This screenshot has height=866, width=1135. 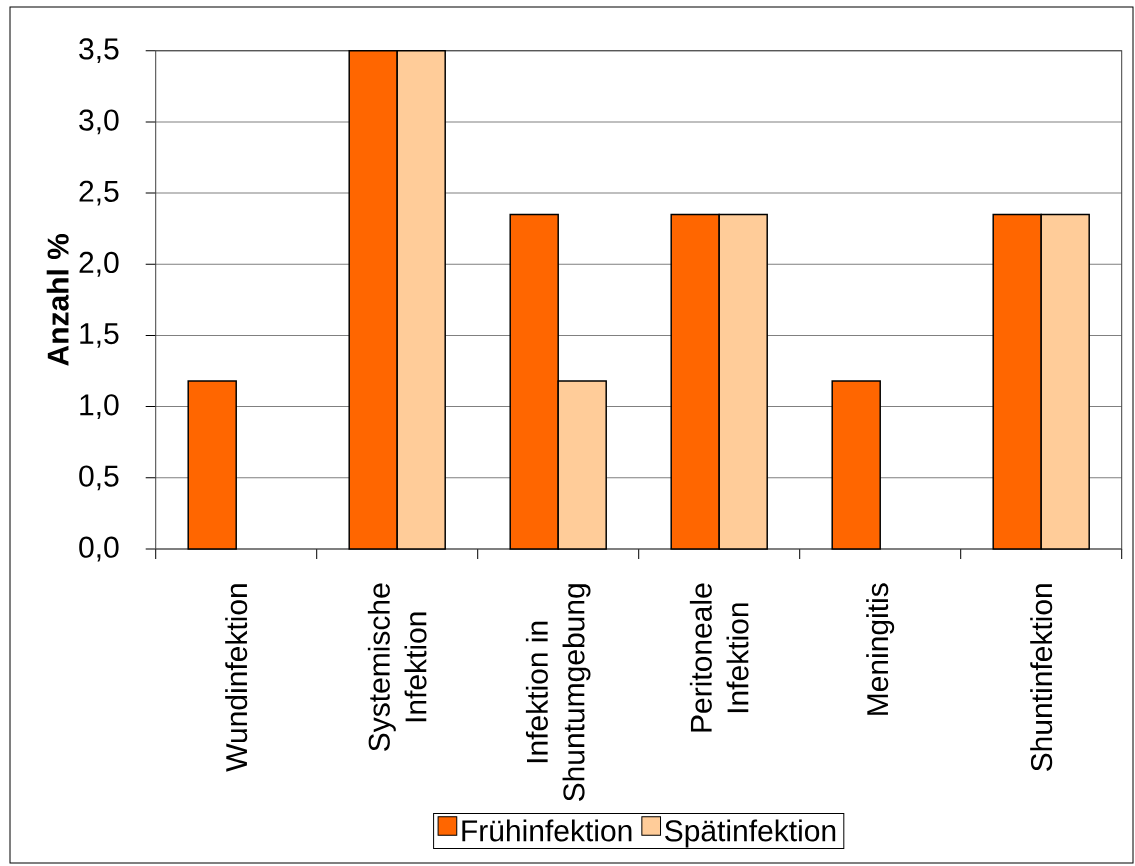 I want to click on y-axis-title: Anzahl %, so click(x=57, y=299).